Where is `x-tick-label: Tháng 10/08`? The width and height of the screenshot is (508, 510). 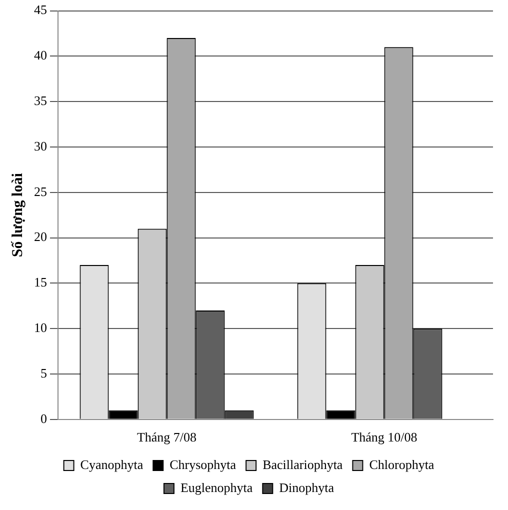 x-tick-label: Tháng 10/08 is located at coordinates (384, 437).